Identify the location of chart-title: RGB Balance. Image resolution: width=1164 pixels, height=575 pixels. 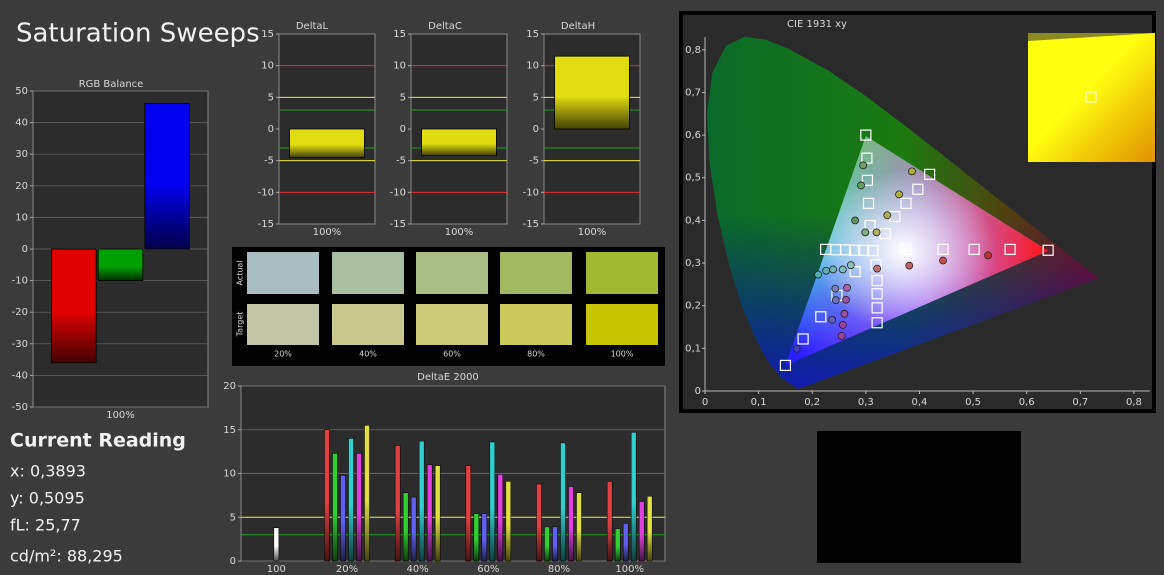
(111, 84).